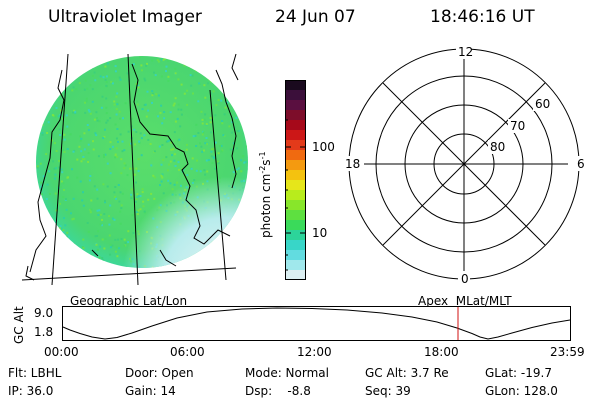 This screenshot has height=400, width=600. Describe the element at coordinates (187, 352) in the screenshot. I see `time-tick-0600: 06:00` at that location.